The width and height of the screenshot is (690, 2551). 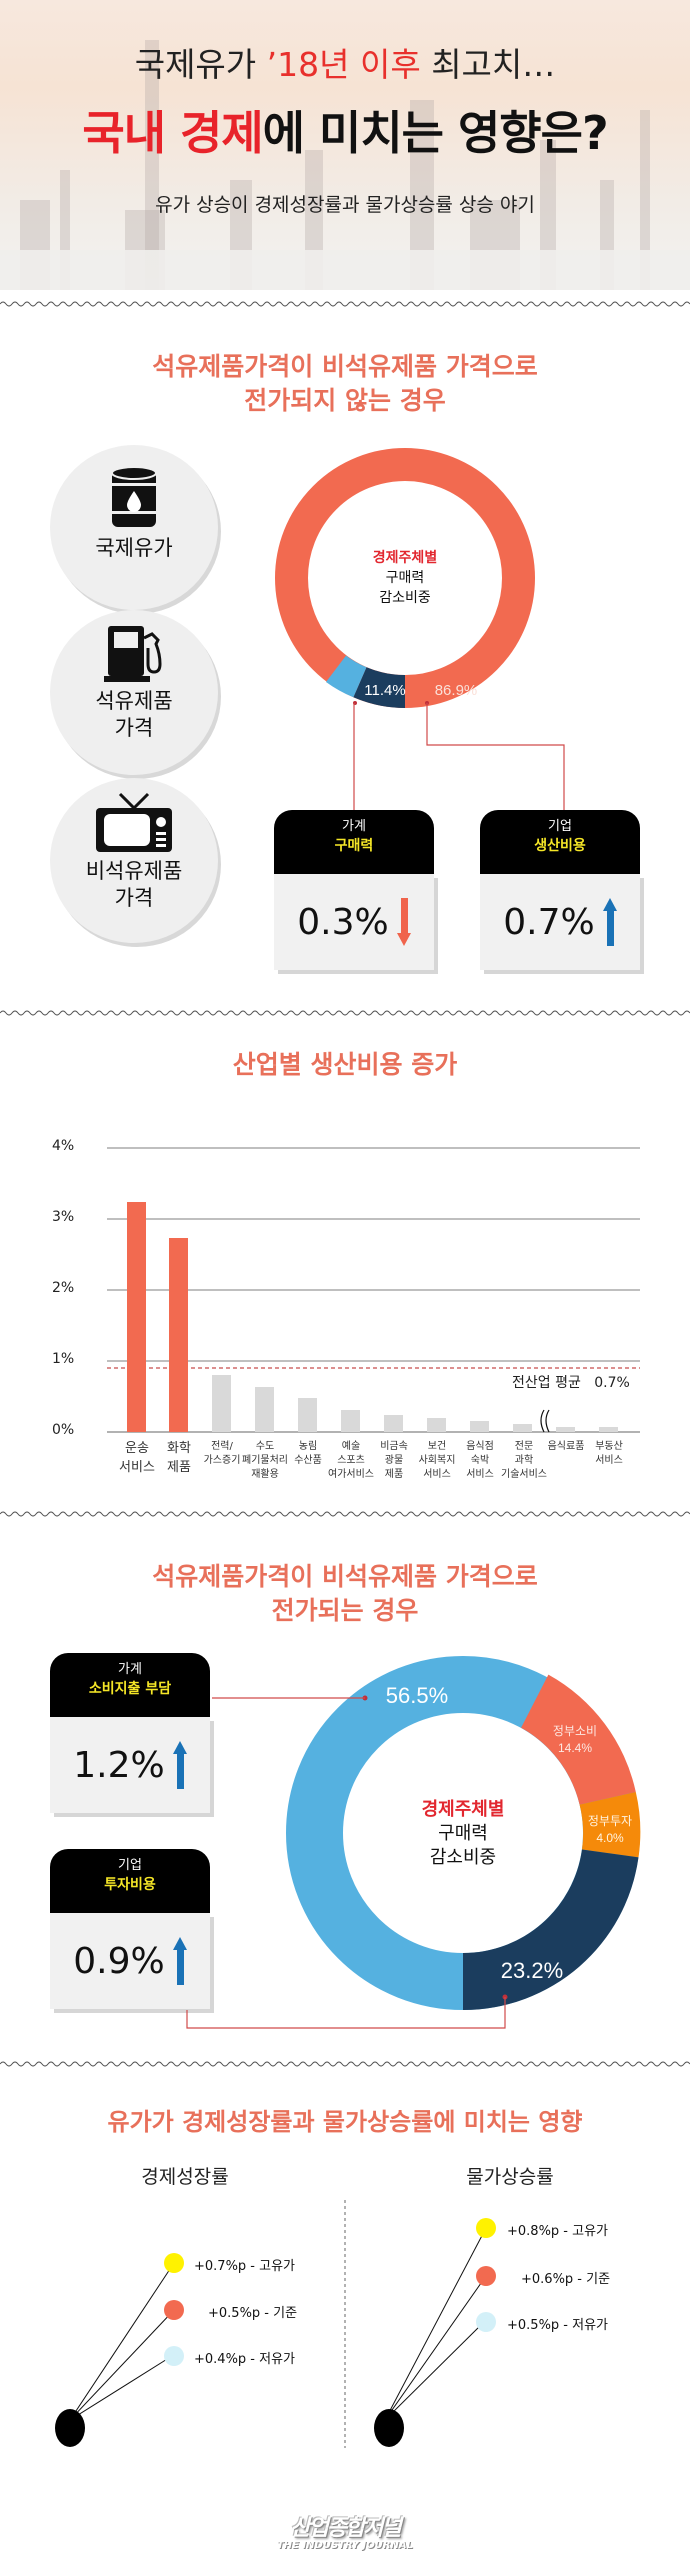 What do you see at coordinates (437, 1460) in the screenshot?
I see `x-label: 보건 사회복지 서비스` at bounding box center [437, 1460].